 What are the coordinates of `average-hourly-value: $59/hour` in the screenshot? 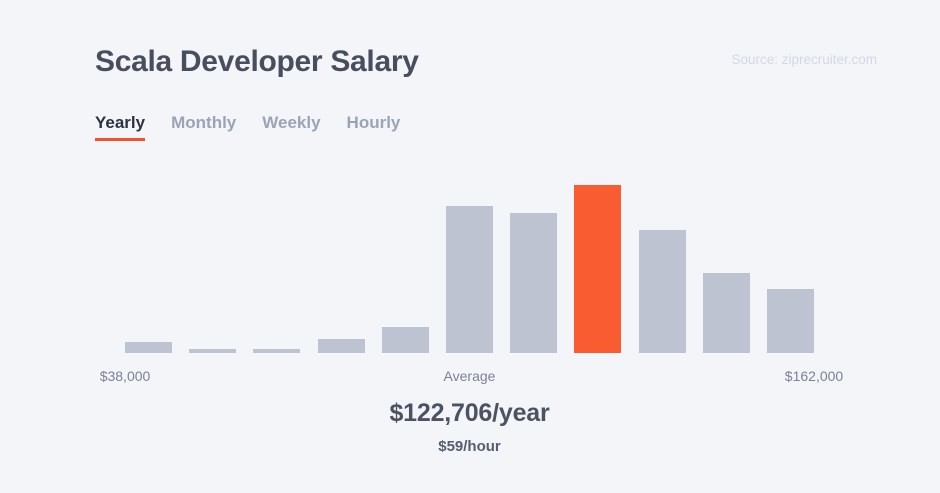 It's located at (469, 446).